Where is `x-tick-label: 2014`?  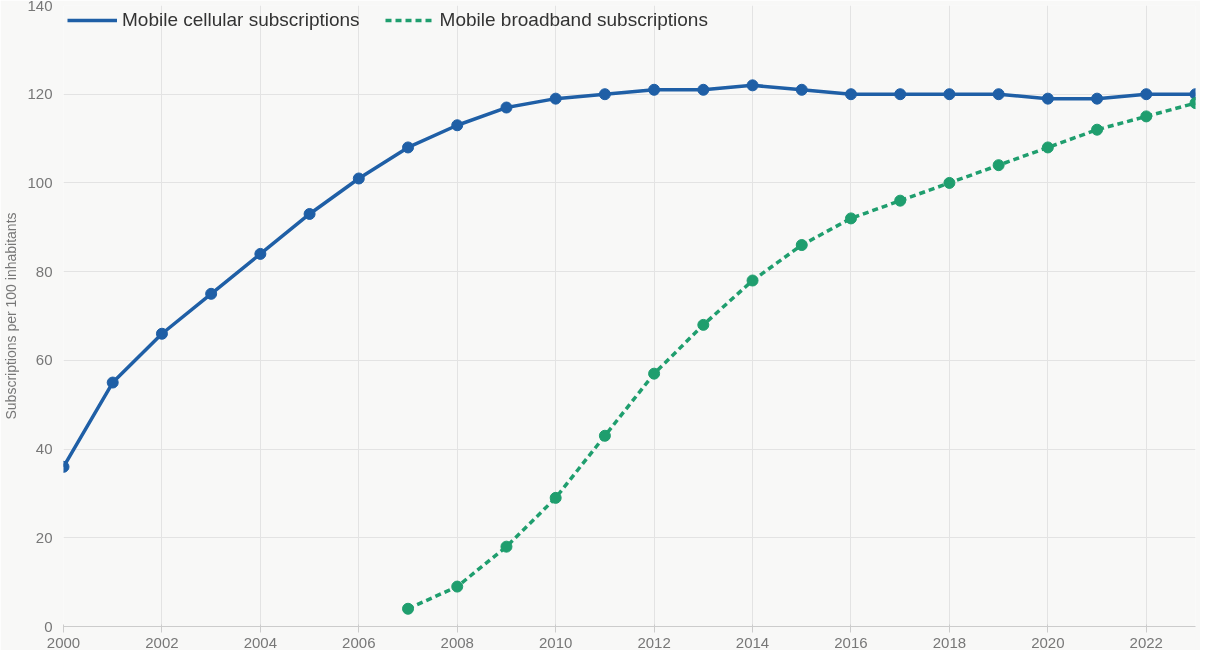 x-tick-label: 2014 is located at coordinates (752, 642).